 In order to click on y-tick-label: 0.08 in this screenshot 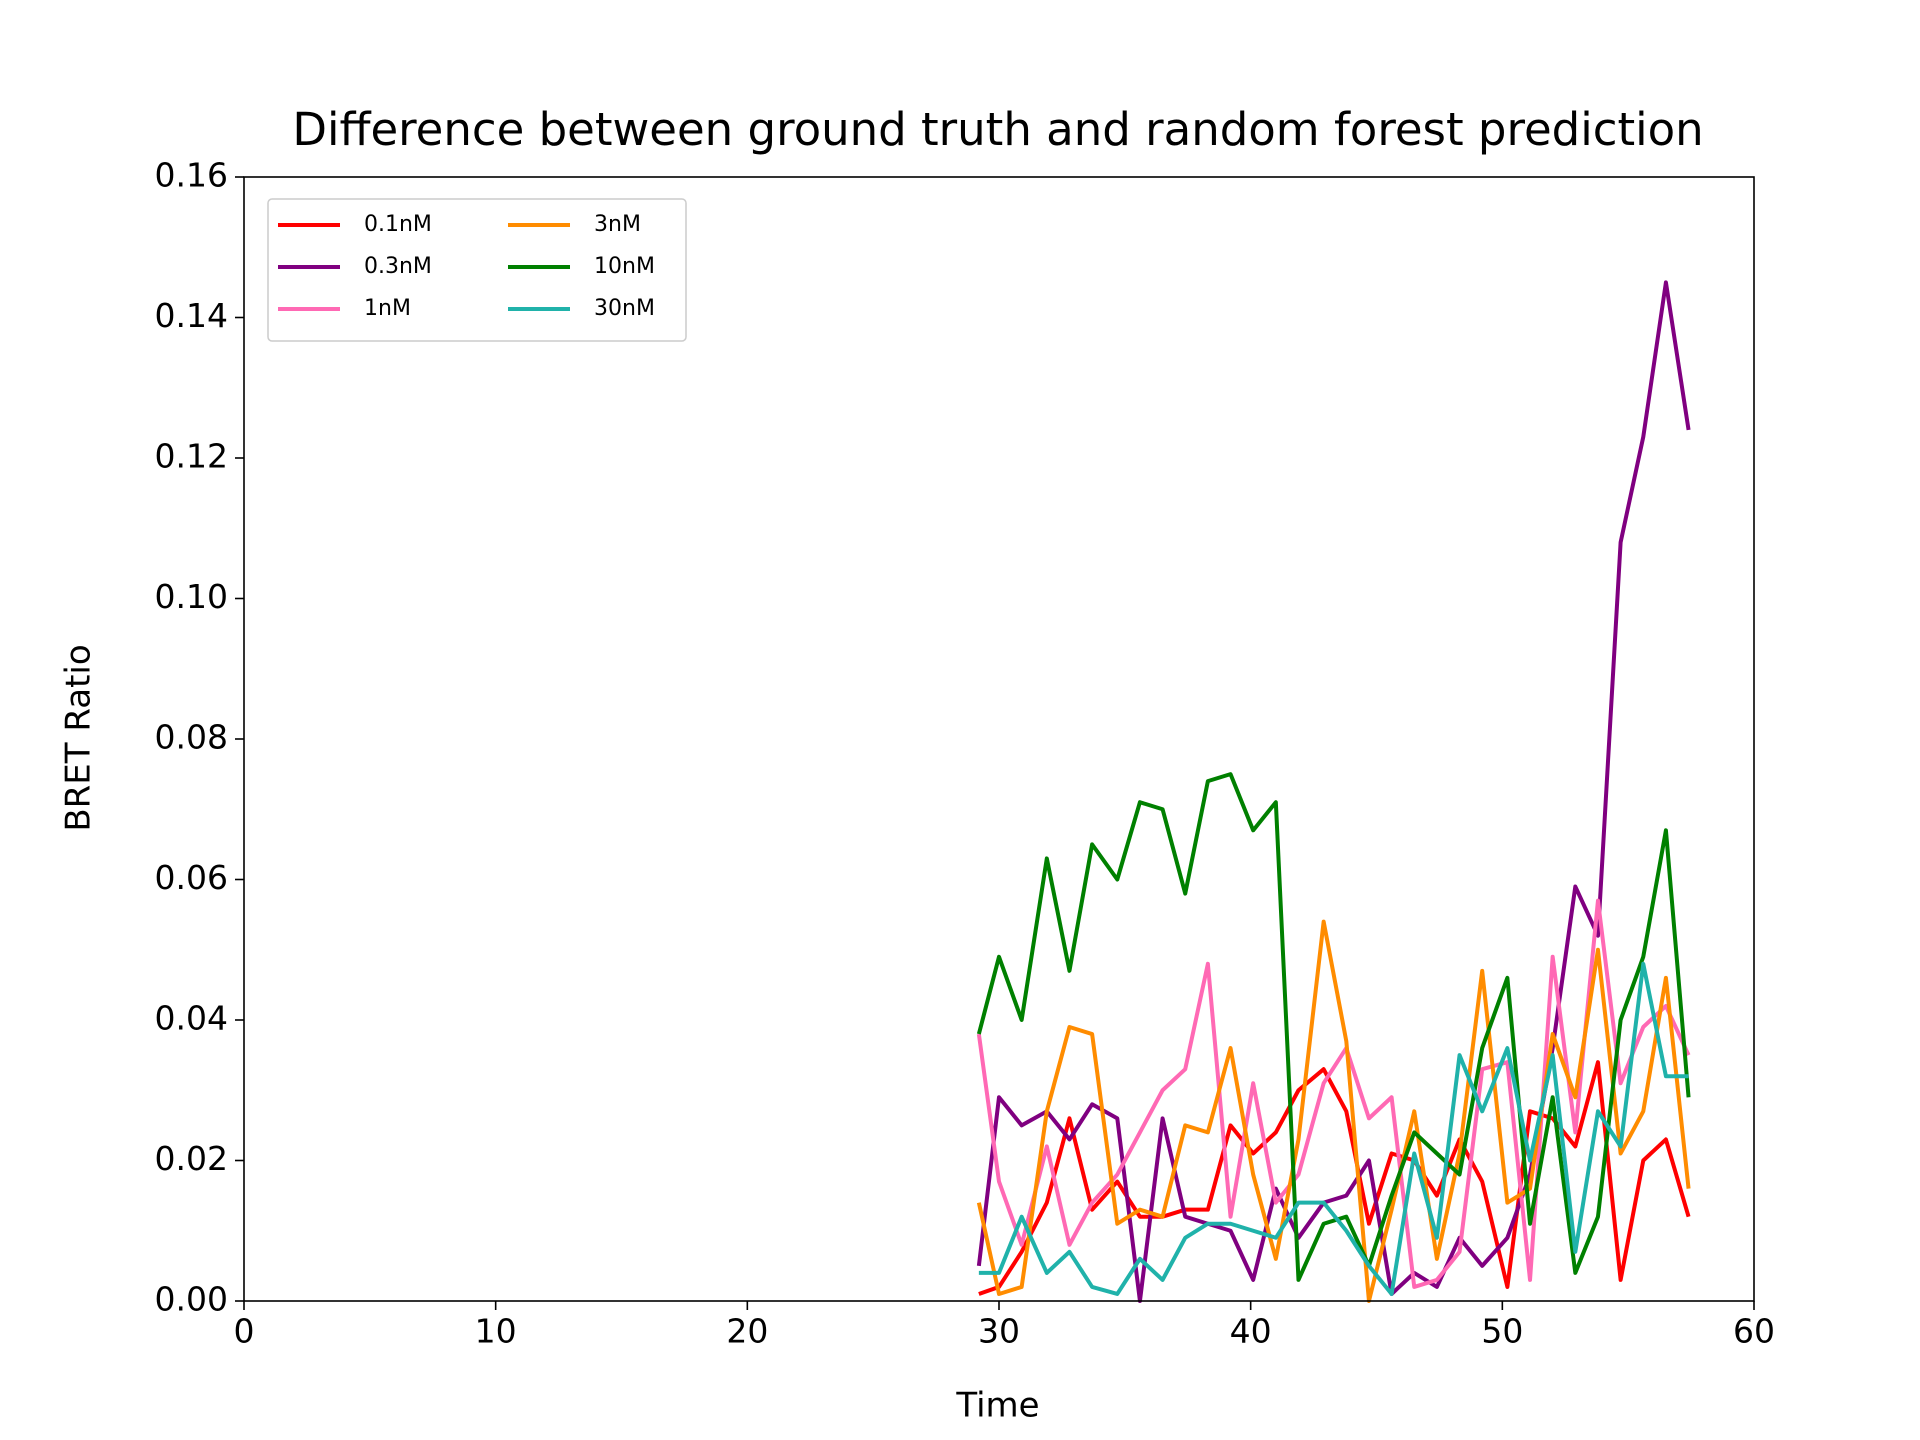, I will do `click(191, 737)`.